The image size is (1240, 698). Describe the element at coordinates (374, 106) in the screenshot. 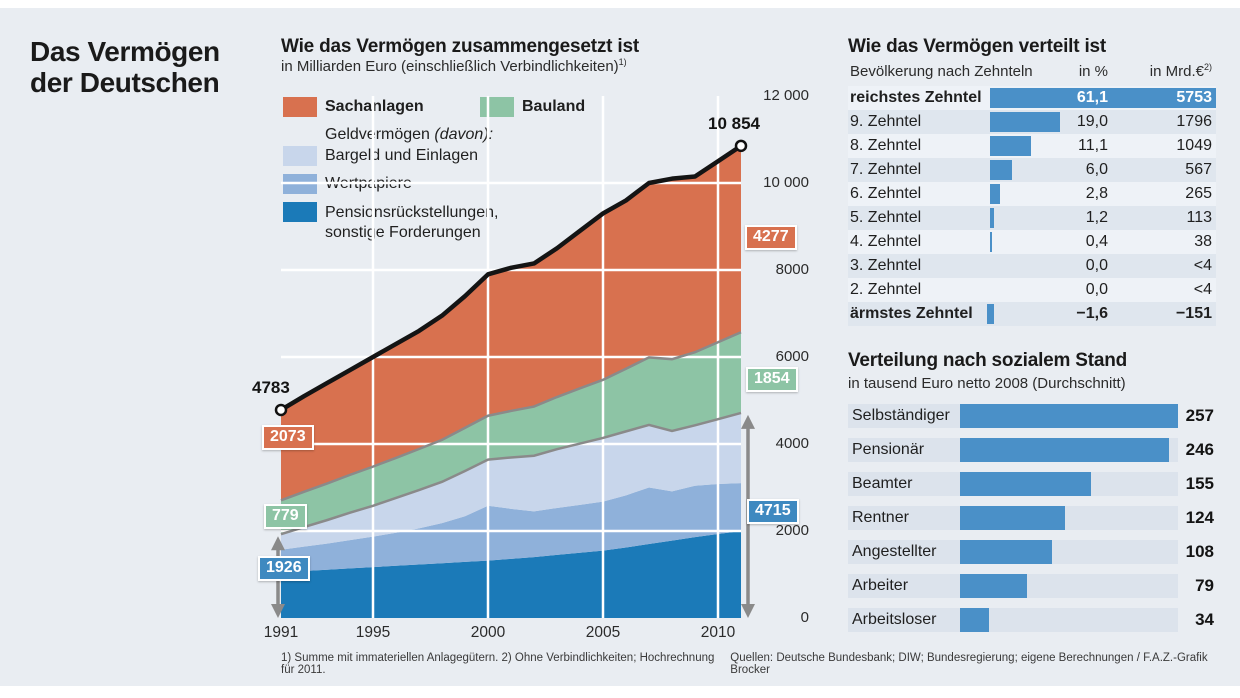

I see `legend-label-sachanlagen: Sachanlagen` at that location.